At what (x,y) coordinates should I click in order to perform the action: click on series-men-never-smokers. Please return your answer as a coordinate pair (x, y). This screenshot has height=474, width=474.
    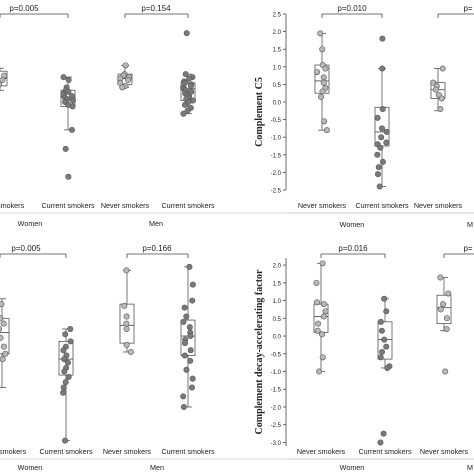
    Looking at the image, I should click on (127, 311).